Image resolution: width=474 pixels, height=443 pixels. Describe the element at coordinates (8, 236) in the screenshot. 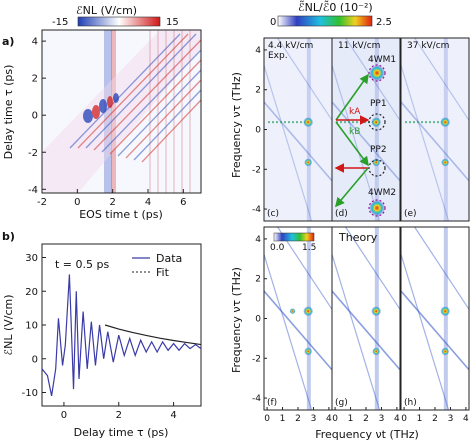

I see `panel-b-label: b)` at that location.